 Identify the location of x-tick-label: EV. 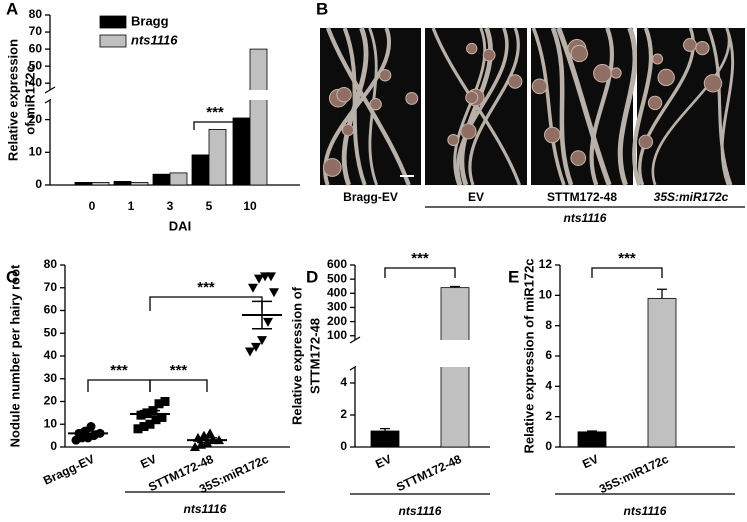
(383, 461).